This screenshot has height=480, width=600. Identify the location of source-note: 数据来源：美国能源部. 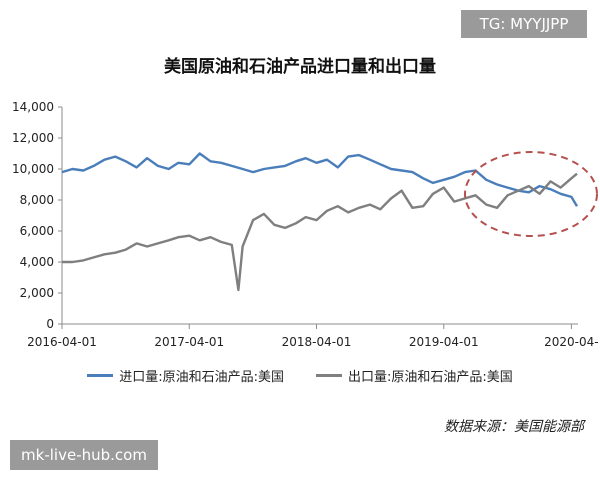
(514, 427).